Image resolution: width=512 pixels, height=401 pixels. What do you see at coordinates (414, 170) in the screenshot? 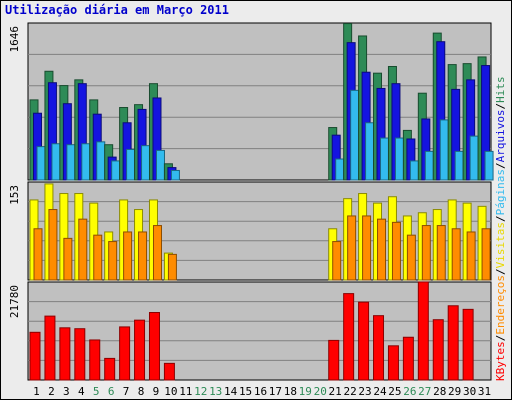
I see `bar-páginas-day-26` at bounding box center [414, 170].